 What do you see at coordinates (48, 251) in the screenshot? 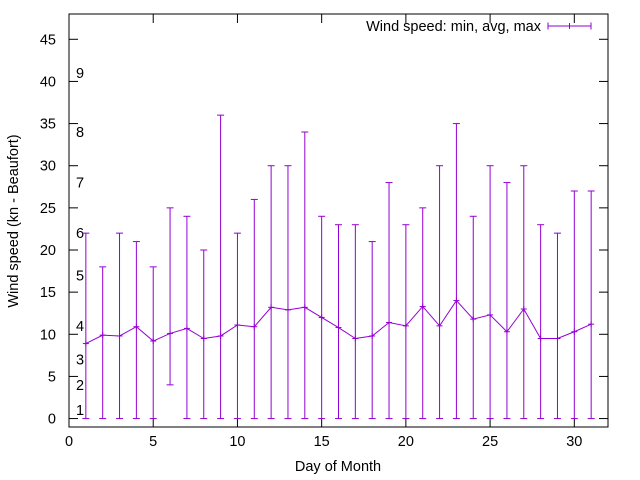
I see `y-tick-label: 20` at bounding box center [48, 251].